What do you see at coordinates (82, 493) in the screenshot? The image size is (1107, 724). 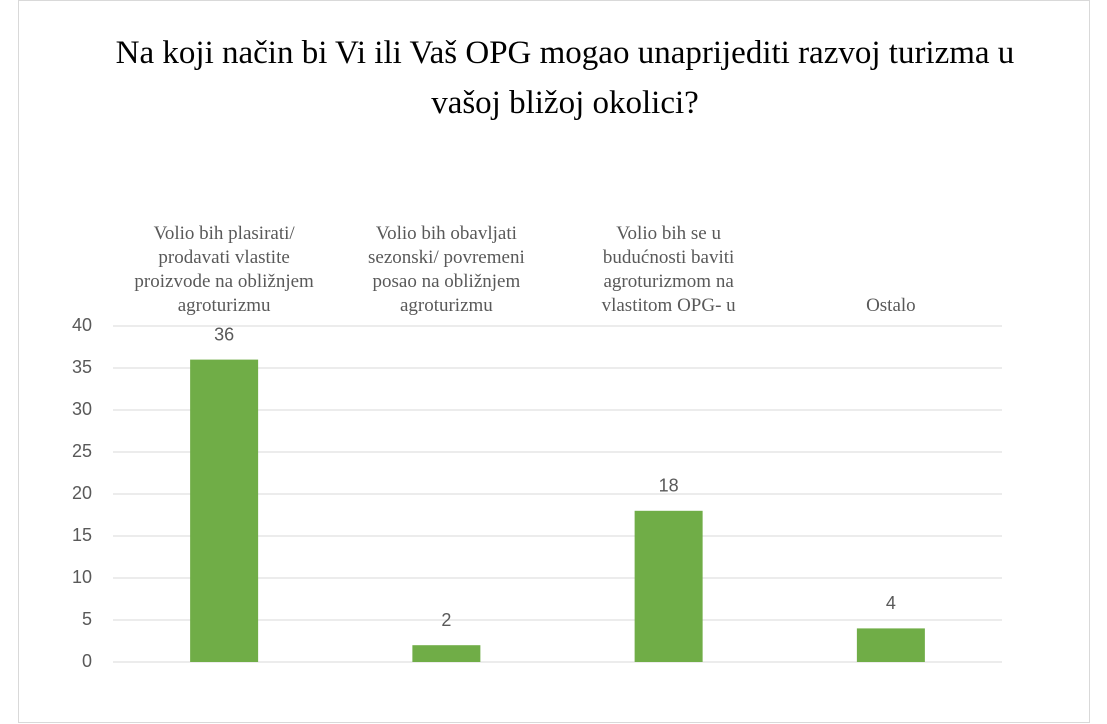 I see `y-tick-label: 20` at bounding box center [82, 493].